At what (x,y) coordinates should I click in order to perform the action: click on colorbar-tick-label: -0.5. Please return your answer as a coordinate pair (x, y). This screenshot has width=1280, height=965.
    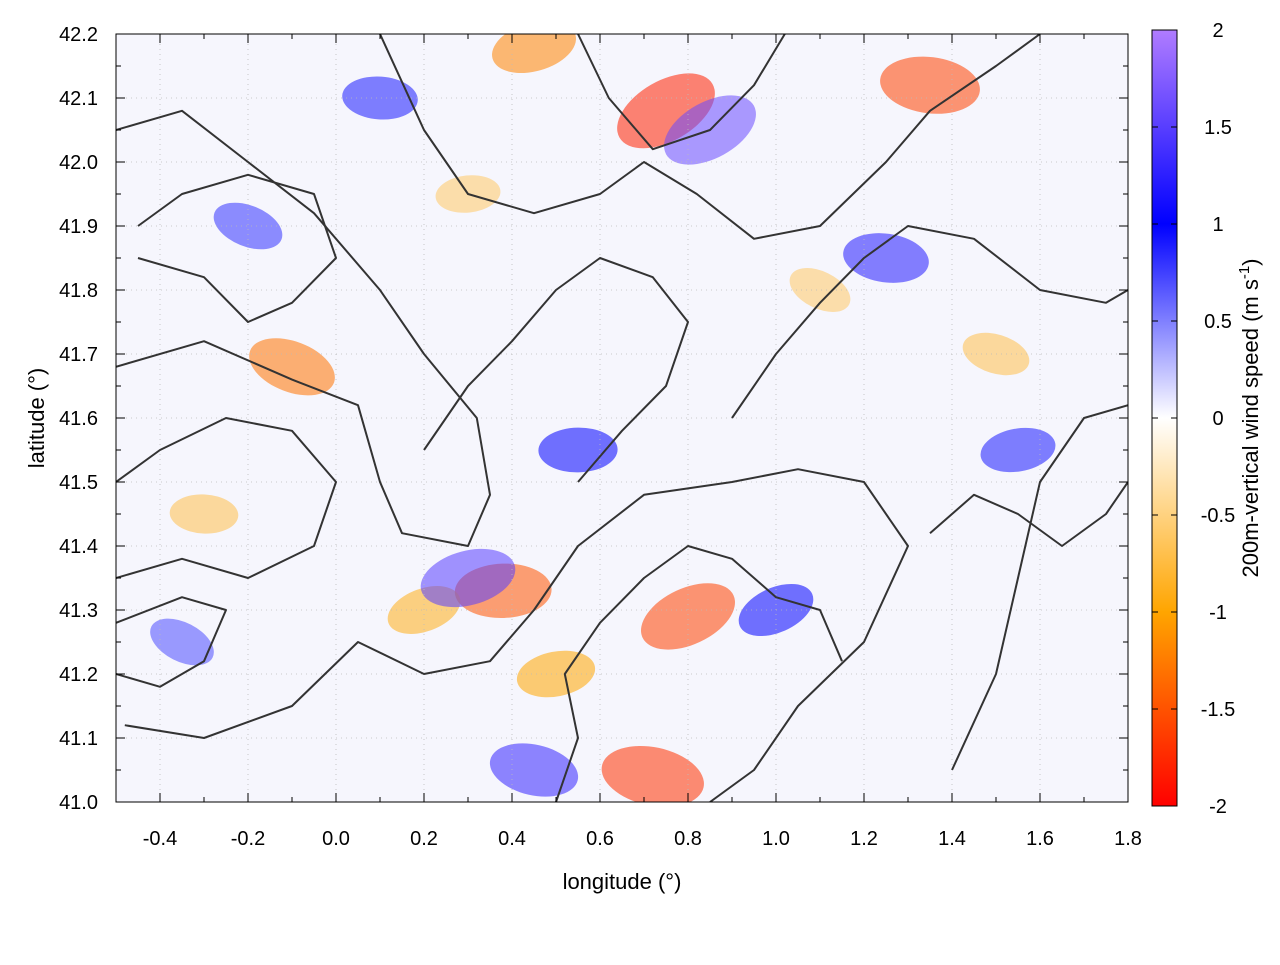
    Looking at the image, I should click on (1218, 516).